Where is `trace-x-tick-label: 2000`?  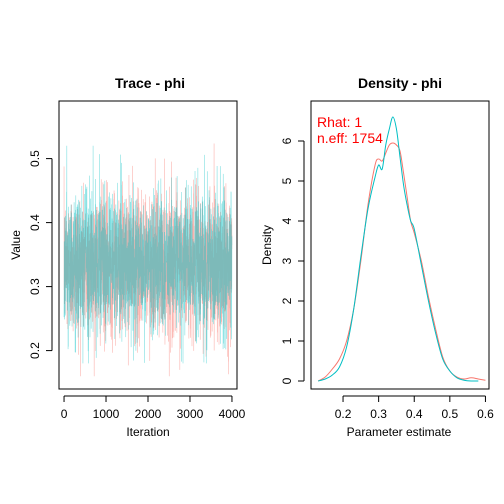
trace-x-tick-label: 2000 is located at coordinates (148, 414).